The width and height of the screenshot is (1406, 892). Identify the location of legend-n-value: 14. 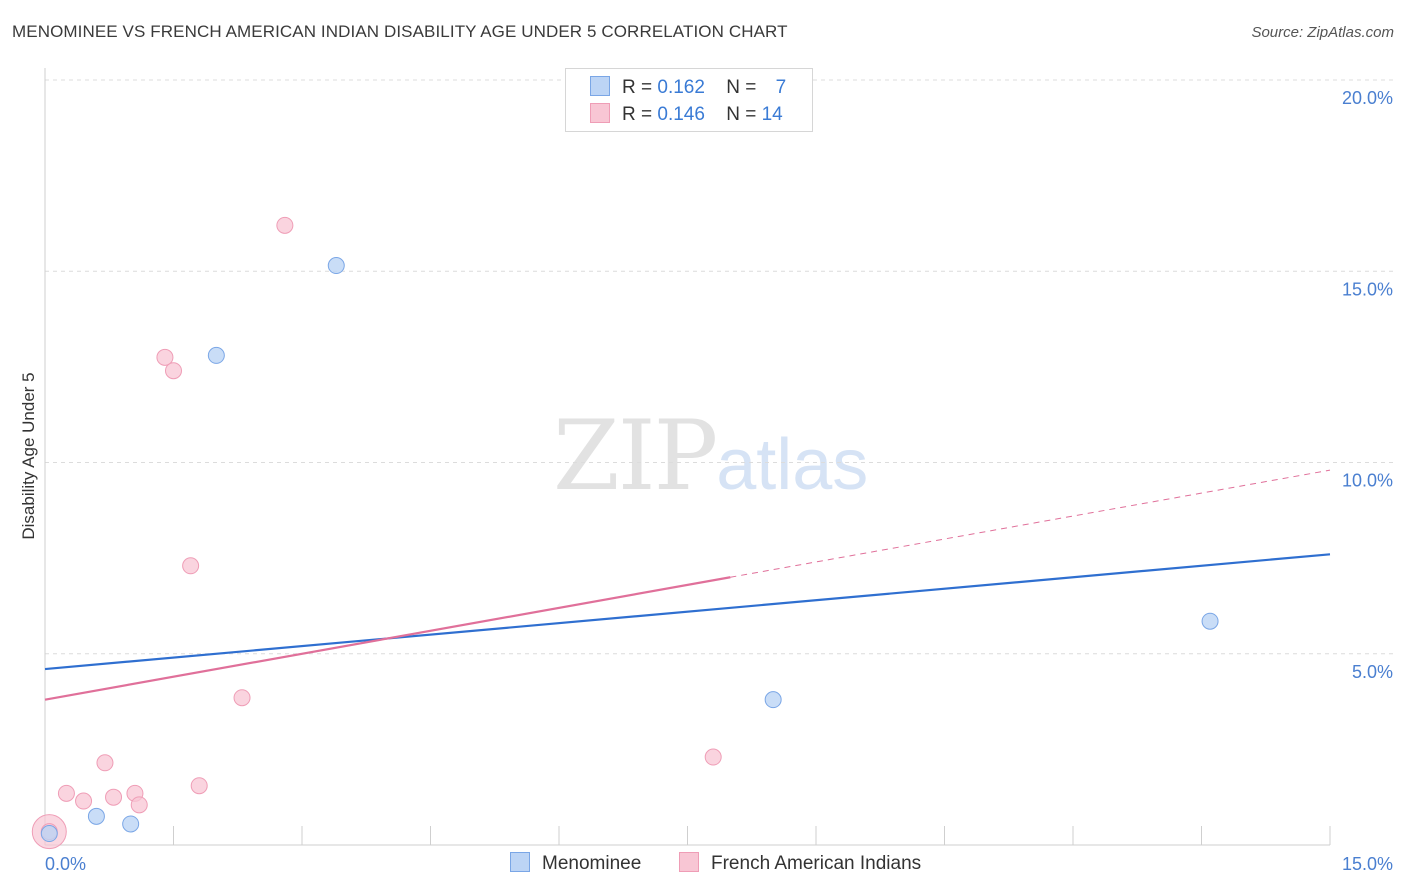
(772, 114).